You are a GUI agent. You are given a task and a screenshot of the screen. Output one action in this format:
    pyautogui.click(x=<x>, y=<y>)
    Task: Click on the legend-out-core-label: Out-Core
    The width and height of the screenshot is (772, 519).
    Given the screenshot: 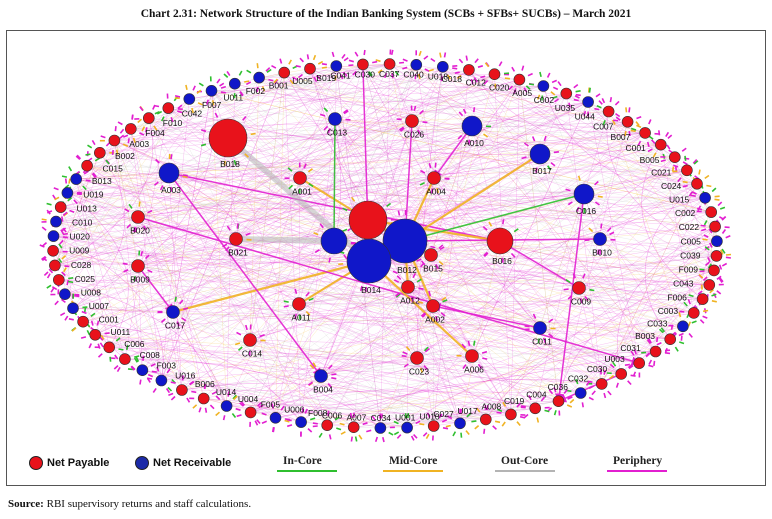 What is the action you would take?
    pyautogui.click(x=525, y=461)
    